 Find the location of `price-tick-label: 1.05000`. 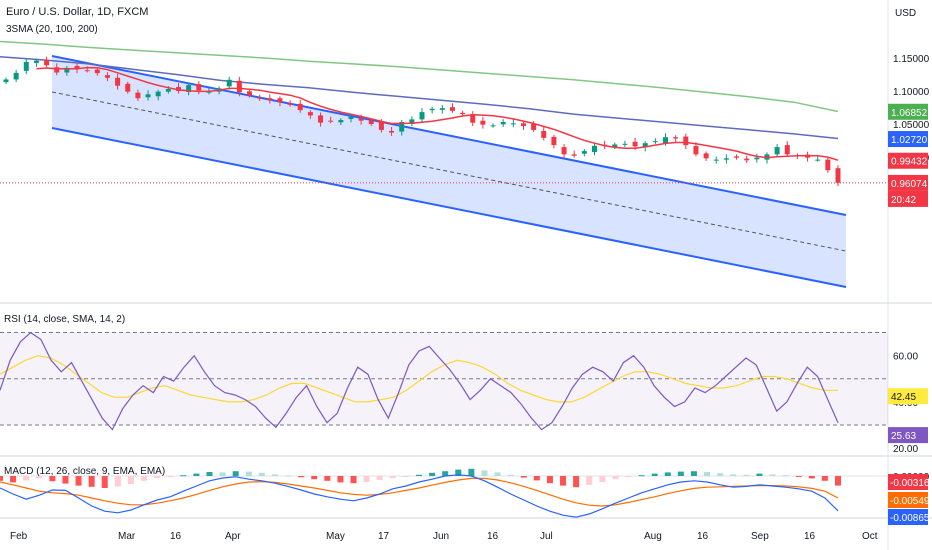

price-tick-label: 1.05000 is located at coordinates (911, 125).